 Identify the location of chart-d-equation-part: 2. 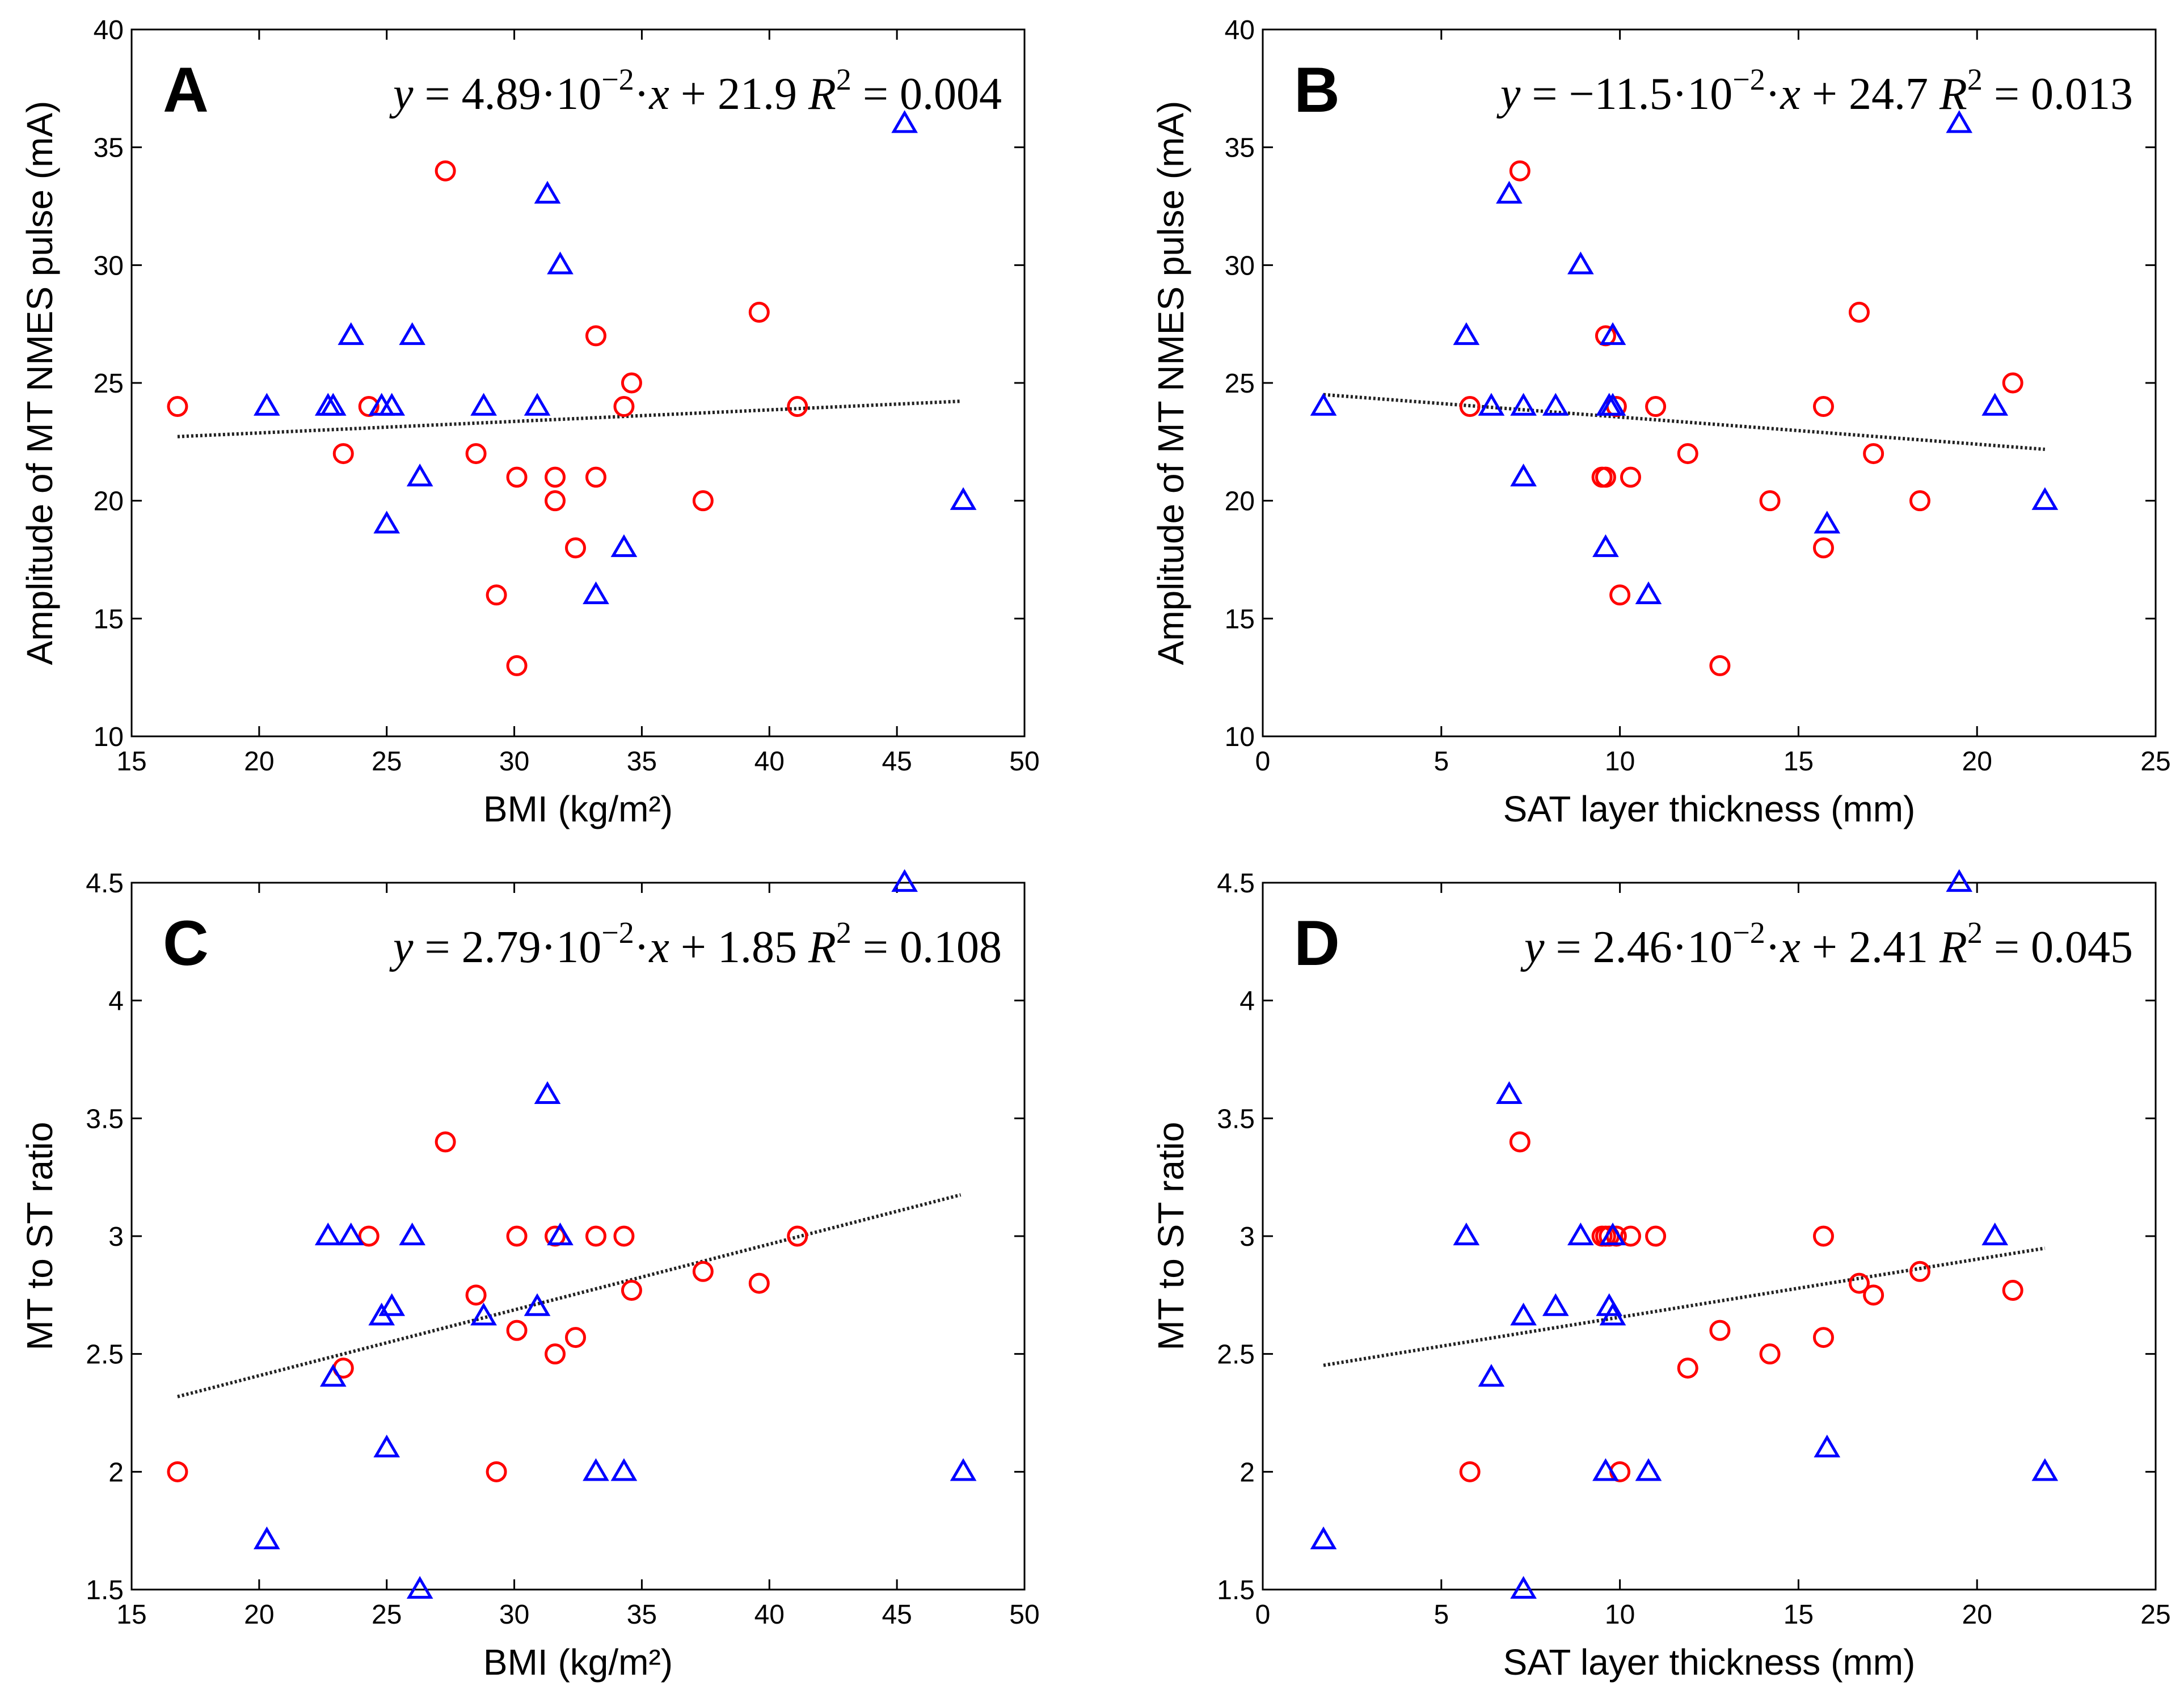
(1975, 933).